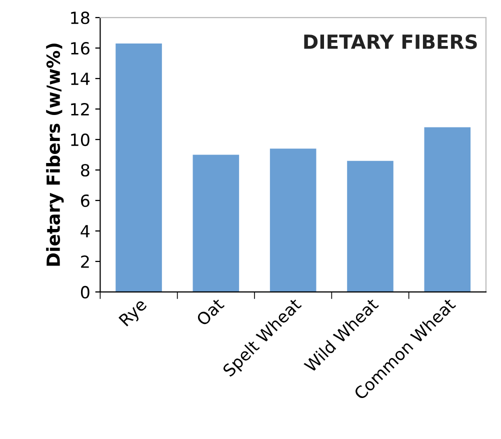 Image resolution: width=501 pixels, height=439 pixels. Describe the element at coordinates (85, 201) in the screenshot. I see `y-tick-label: 6` at that location.